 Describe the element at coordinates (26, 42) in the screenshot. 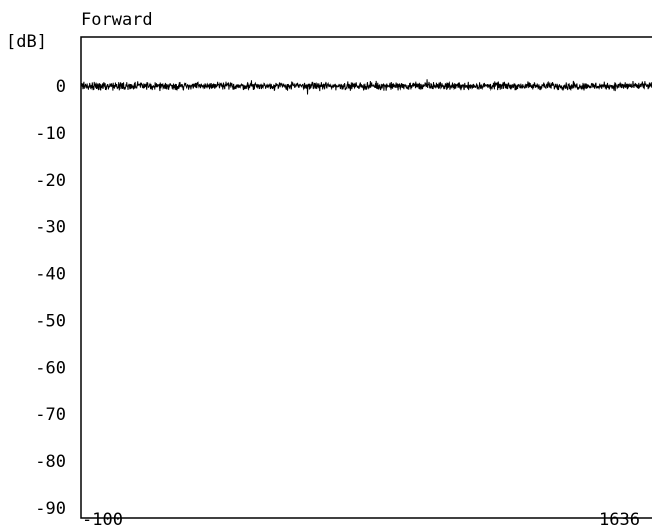

I see `y-axis-label: [dB]` at that location.